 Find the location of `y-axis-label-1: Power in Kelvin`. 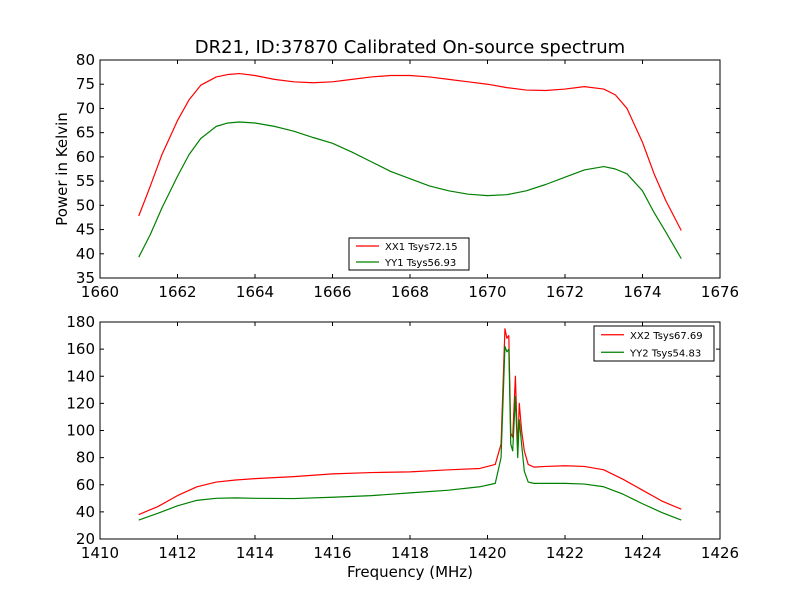

y-axis-label-1: Power in Kelvin is located at coordinates (62, 169).